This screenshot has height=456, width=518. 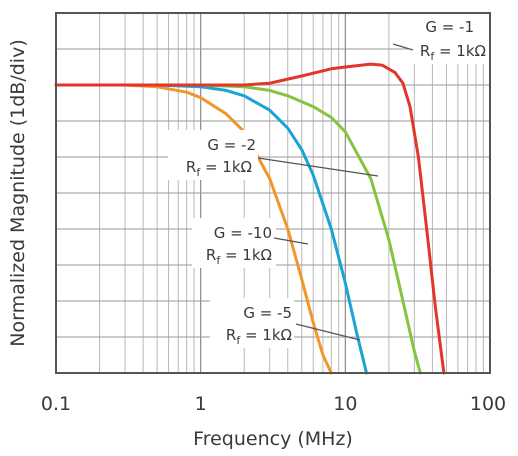 I want to click on y-axis-label: Normalized Magnitude (1dB/div), so click(x=18, y=192).